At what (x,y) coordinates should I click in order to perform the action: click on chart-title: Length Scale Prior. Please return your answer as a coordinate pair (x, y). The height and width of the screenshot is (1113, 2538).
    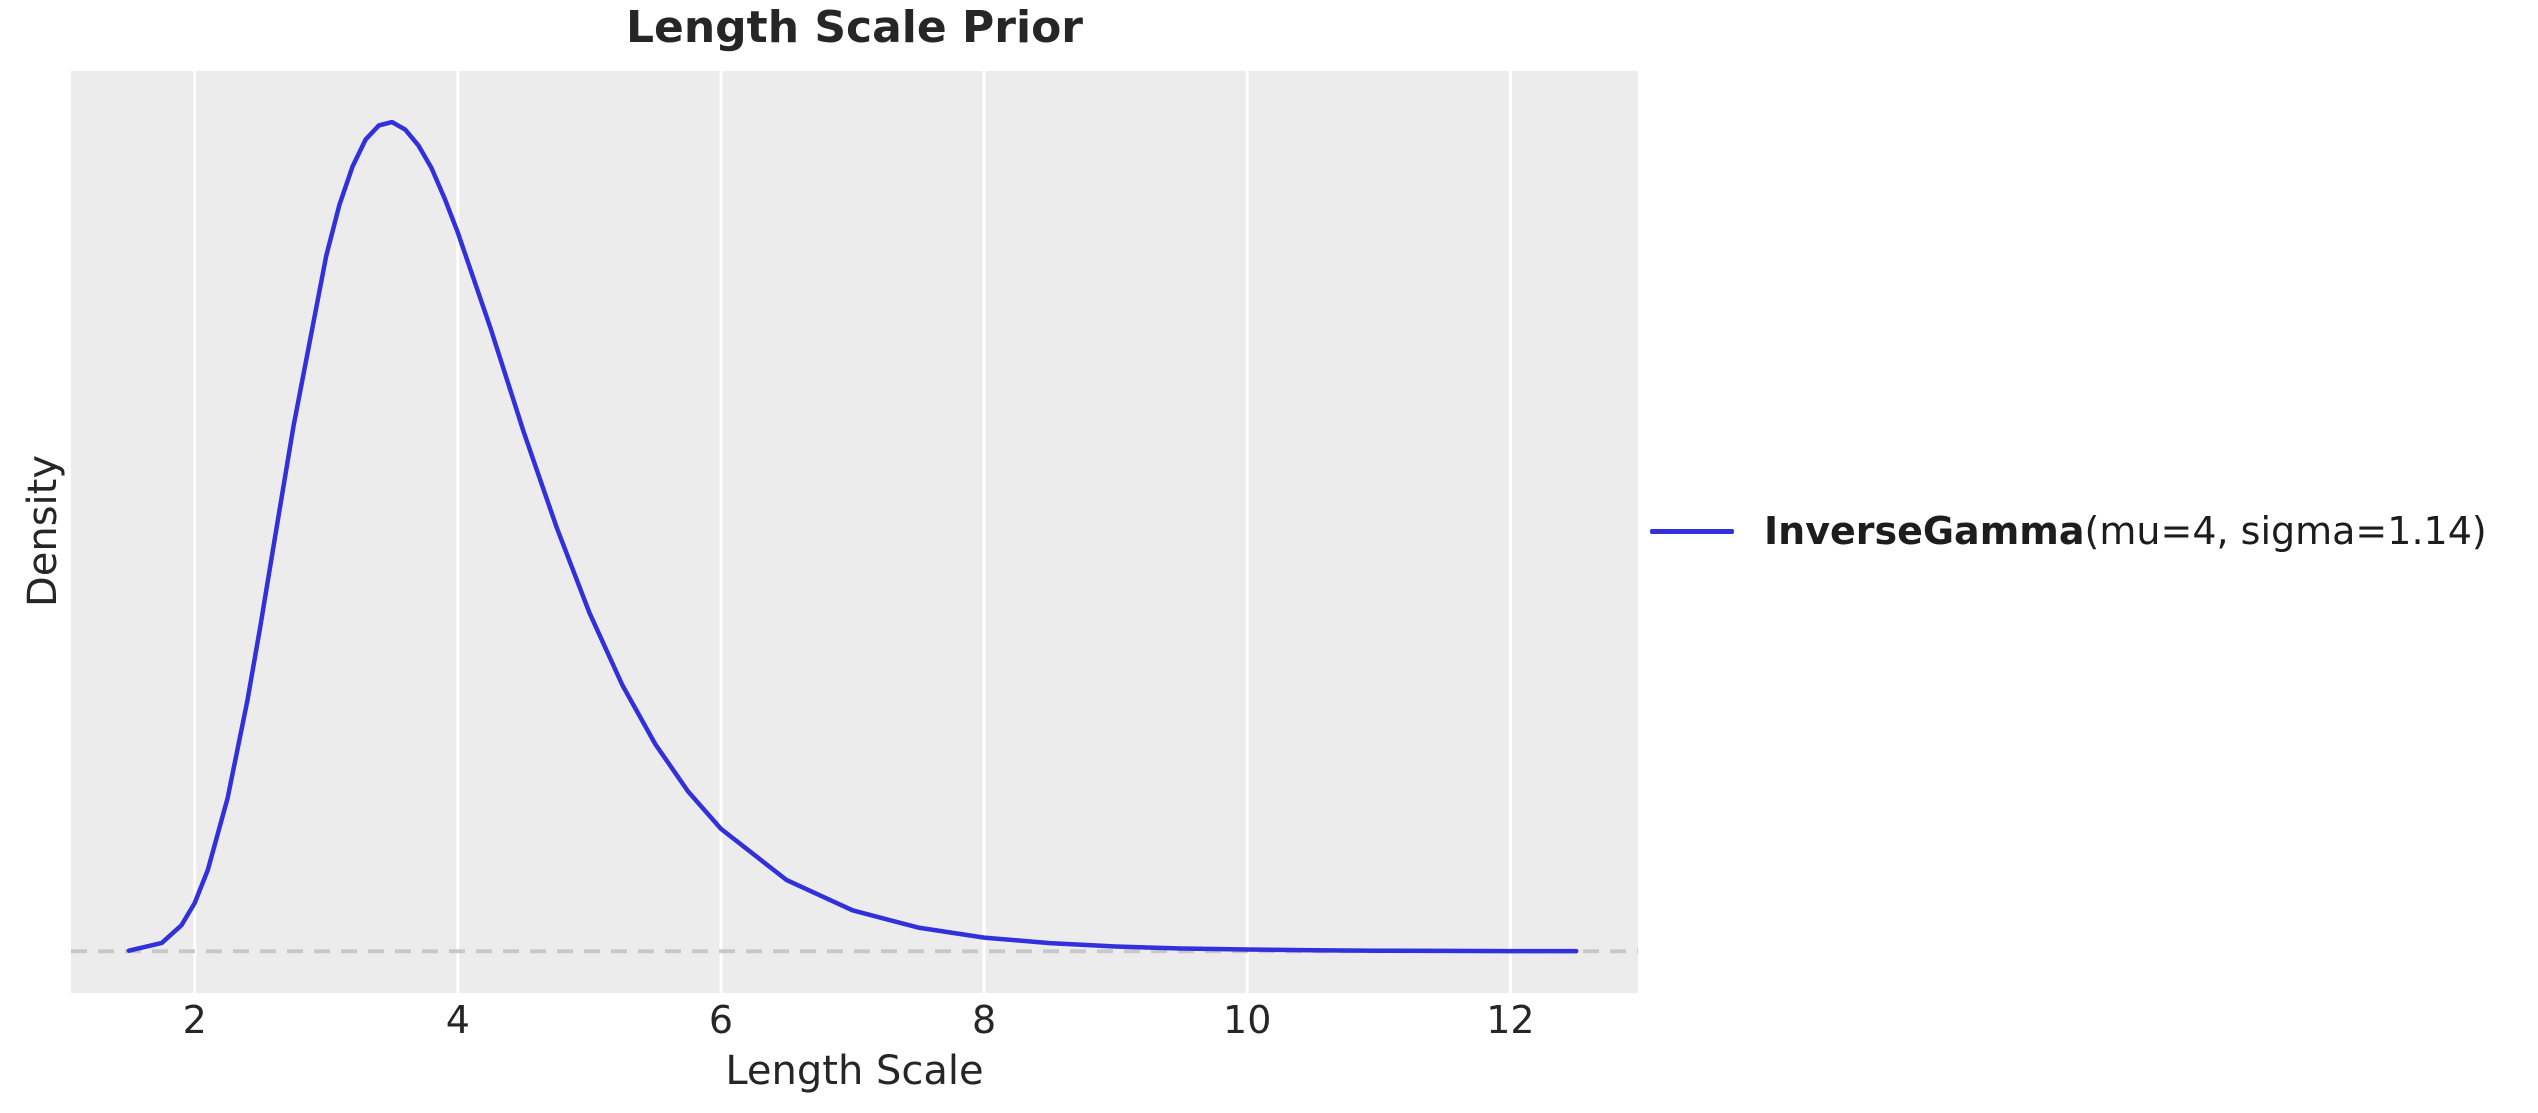
    Looking at the image, I should click on (854, 27).